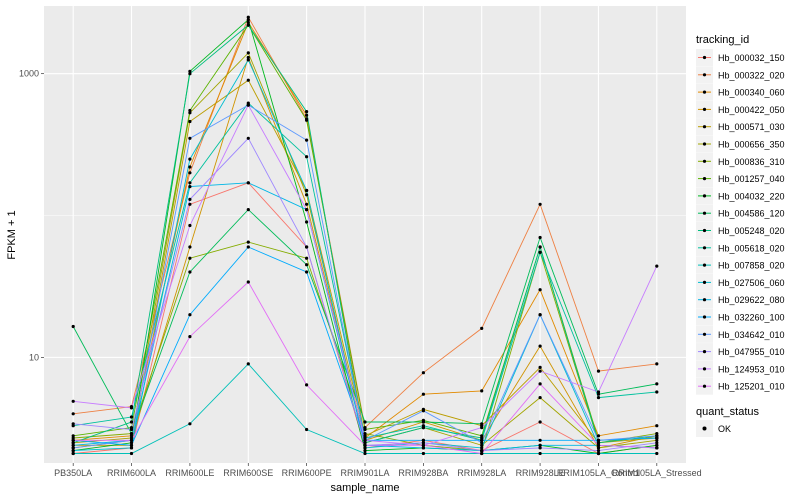 This screenshot has height=500, width=800. I want to click on x-tick-label: RRIM600LA, so click(131, 473).